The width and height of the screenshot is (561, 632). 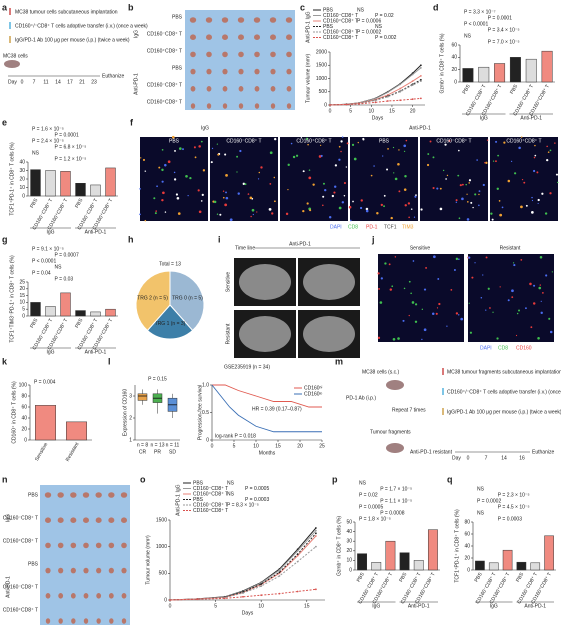 I want to click on legend-label: CD160ˡᵒ, so click(x=313, y=394).